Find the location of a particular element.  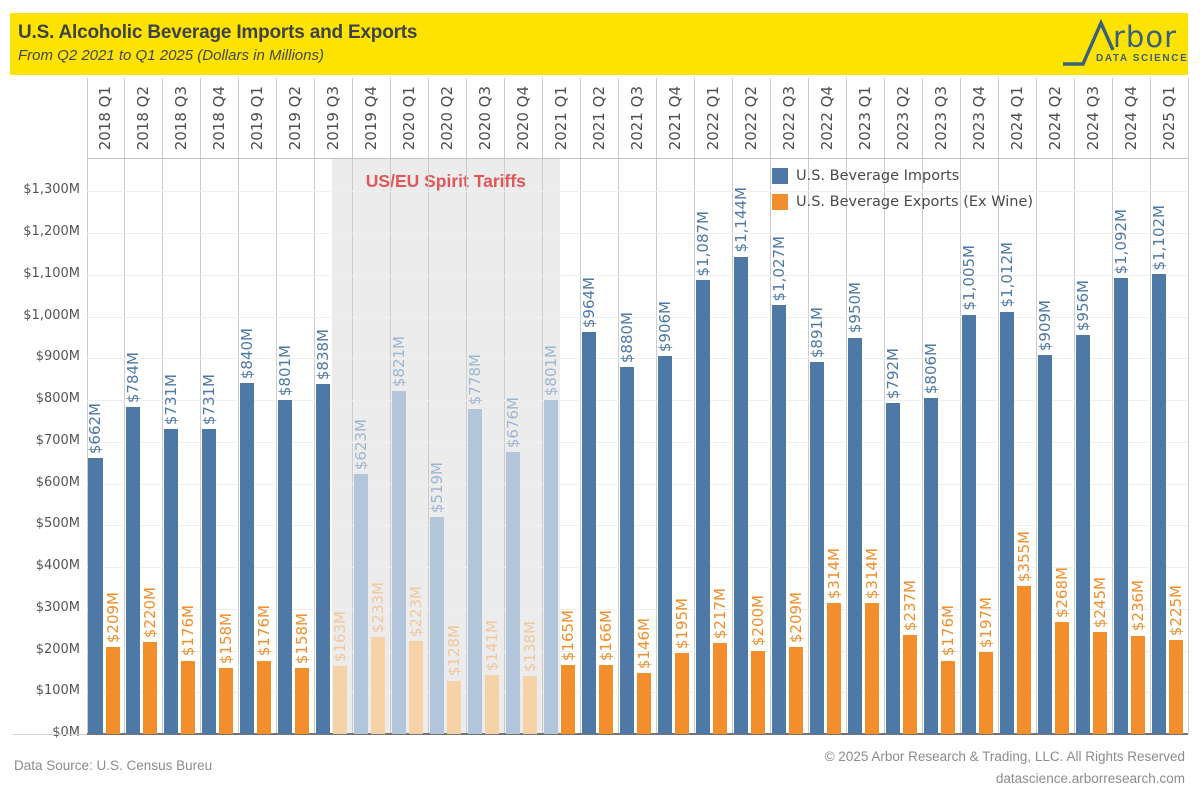

legend-item-imports: U.S. Beverage Imports is located at coordinates (902, 176).